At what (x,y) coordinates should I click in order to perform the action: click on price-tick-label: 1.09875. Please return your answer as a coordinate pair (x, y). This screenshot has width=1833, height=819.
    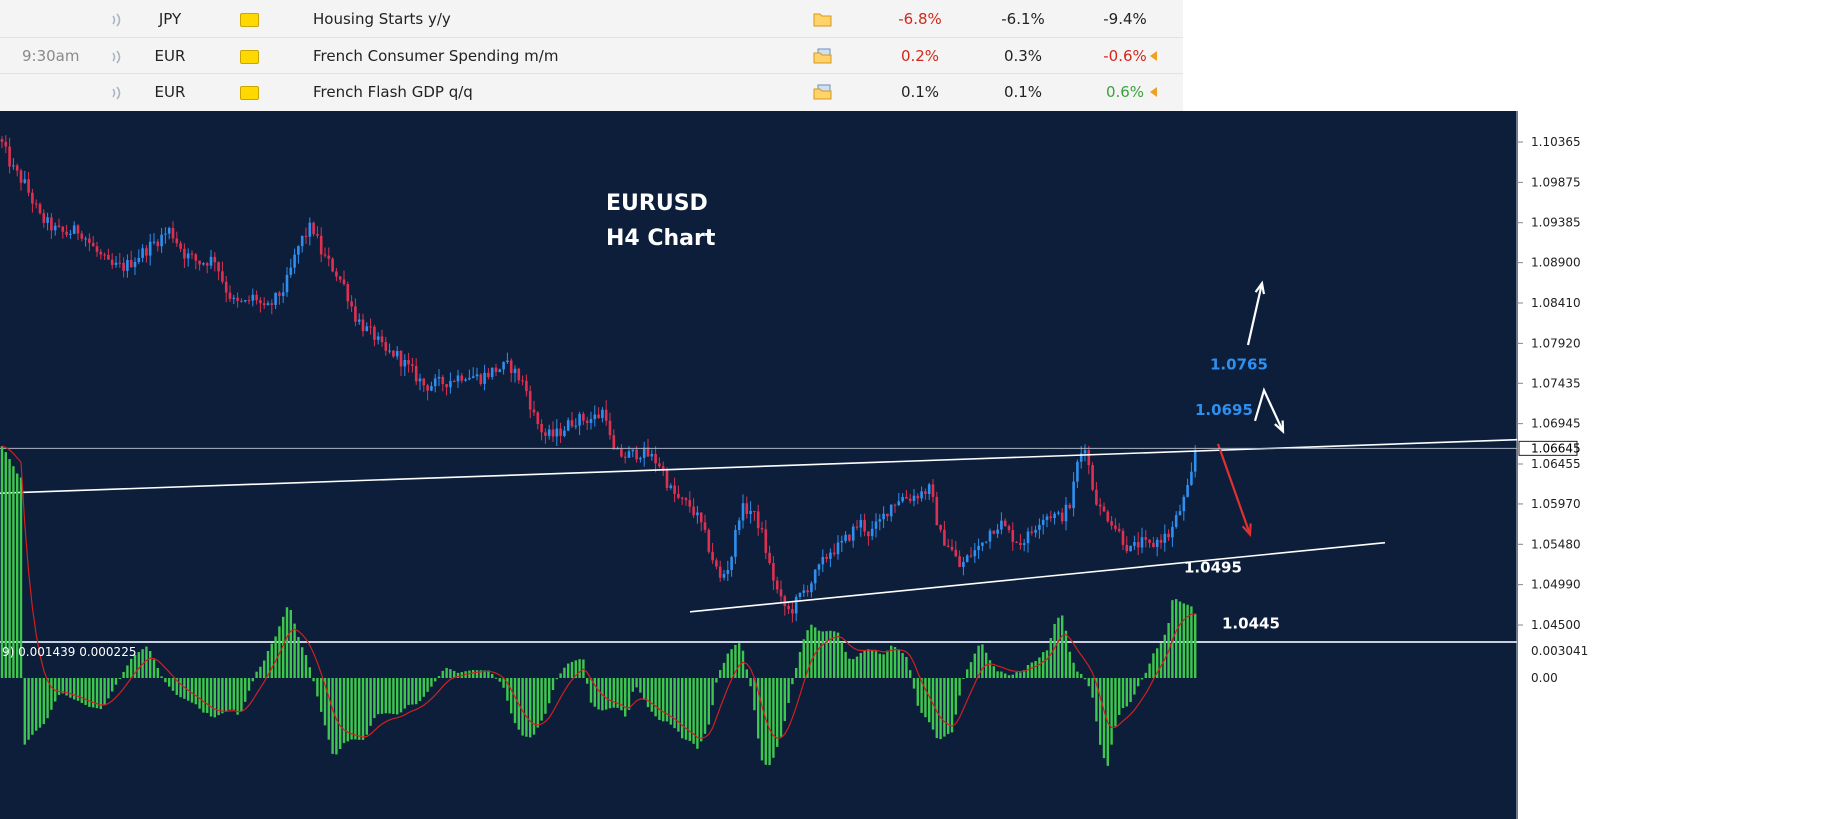
    Looking at the image, I should click on (1556, 182).